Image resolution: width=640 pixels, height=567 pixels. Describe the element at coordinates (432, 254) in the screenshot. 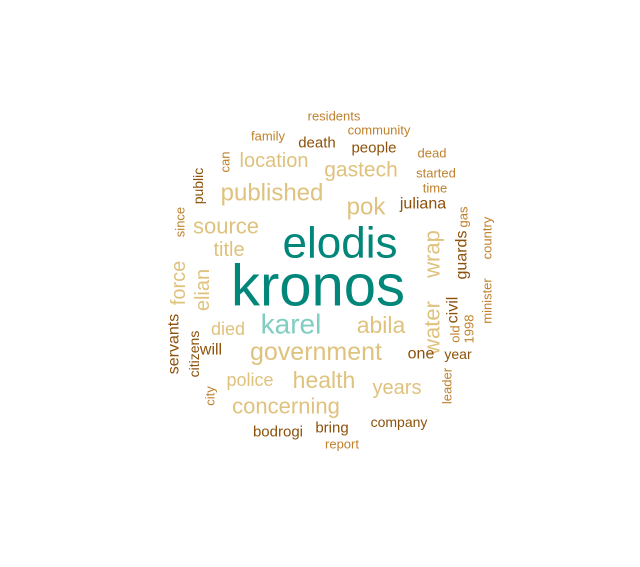

I see `word-wrap: wrap` at that location.